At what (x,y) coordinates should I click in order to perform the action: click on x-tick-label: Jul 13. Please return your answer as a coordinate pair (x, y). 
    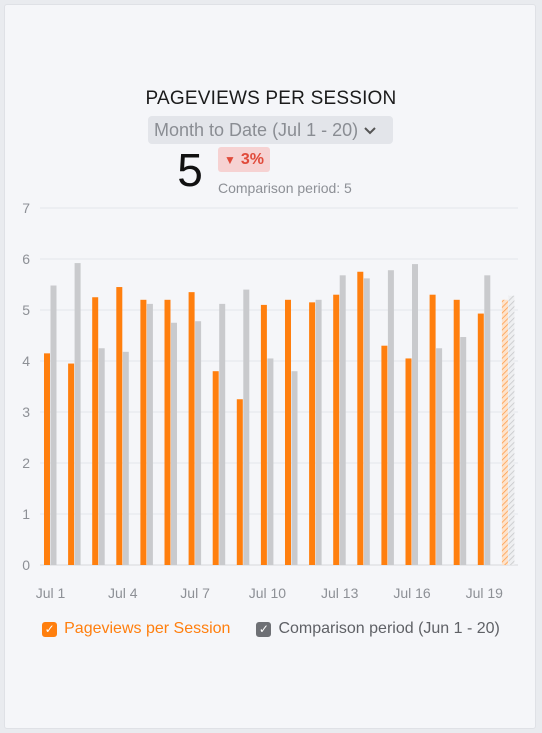
    Looking at the image, I should click on (340, 593).